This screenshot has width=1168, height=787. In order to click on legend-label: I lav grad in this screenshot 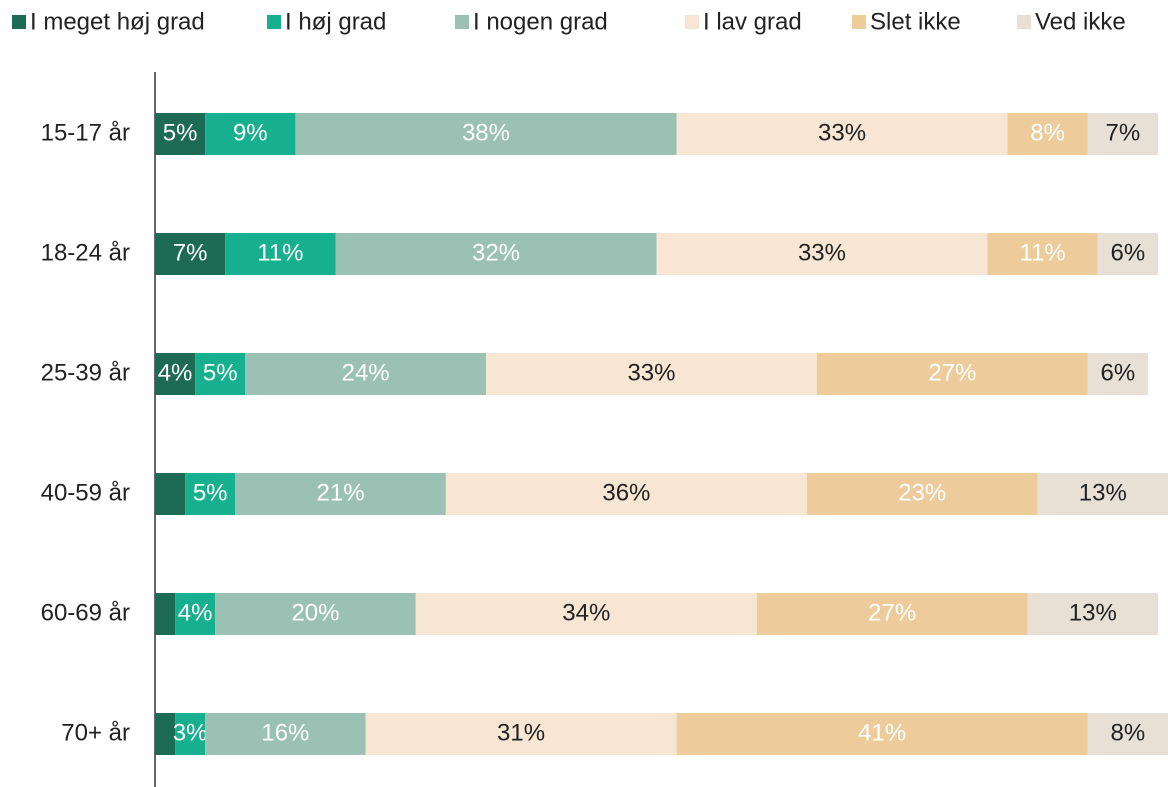, I will do `click(752, 21)`.